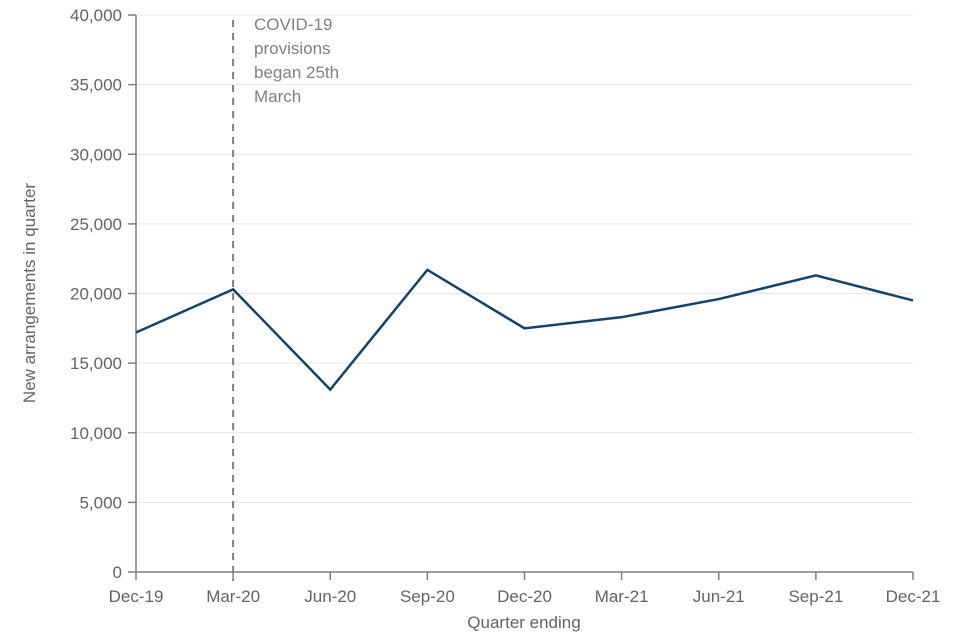  Describe the element at coordinates (96, 224) in the screenshot. I see `y-tick-label: 25,000` at that location.